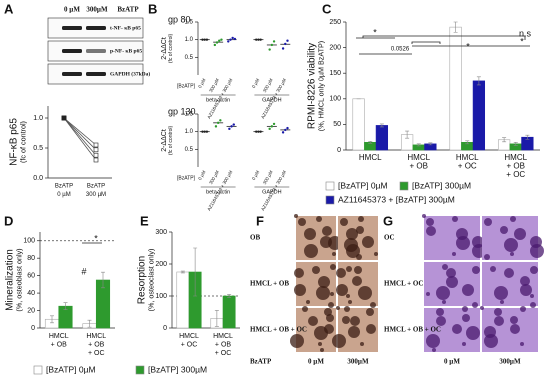 Image resolution: width=550 pixels, height=381 pixels. What do you see at coordinates (278, 330) in the screenshot?
I see `row-label: HMCL + OB + OC` at bounding box center [278, 330].